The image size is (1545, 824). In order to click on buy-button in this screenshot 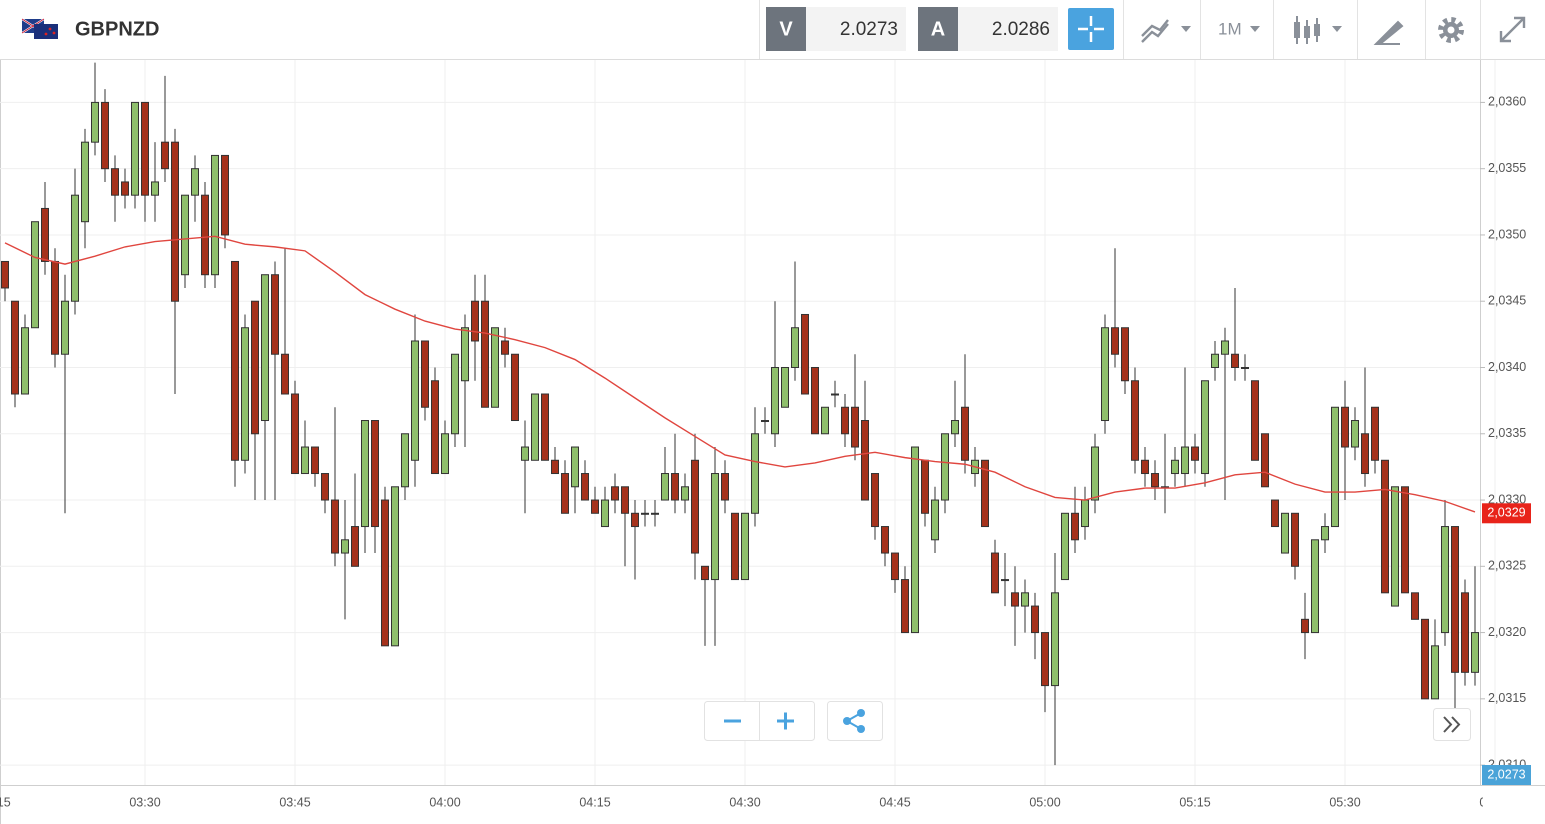, I will do `click(938, 29)`.